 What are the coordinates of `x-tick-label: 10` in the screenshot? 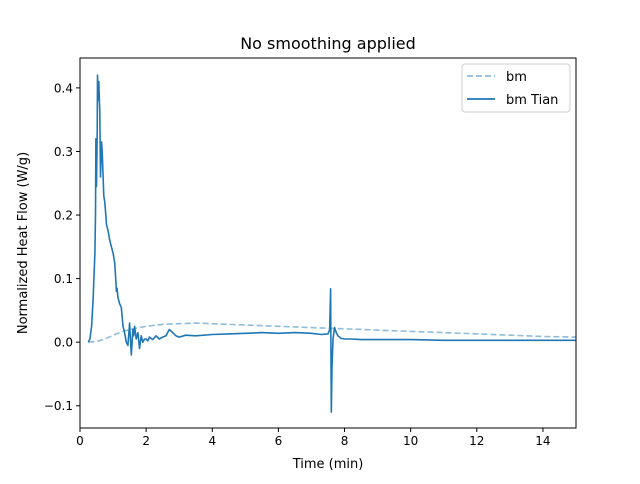 It's located at (410, 441).